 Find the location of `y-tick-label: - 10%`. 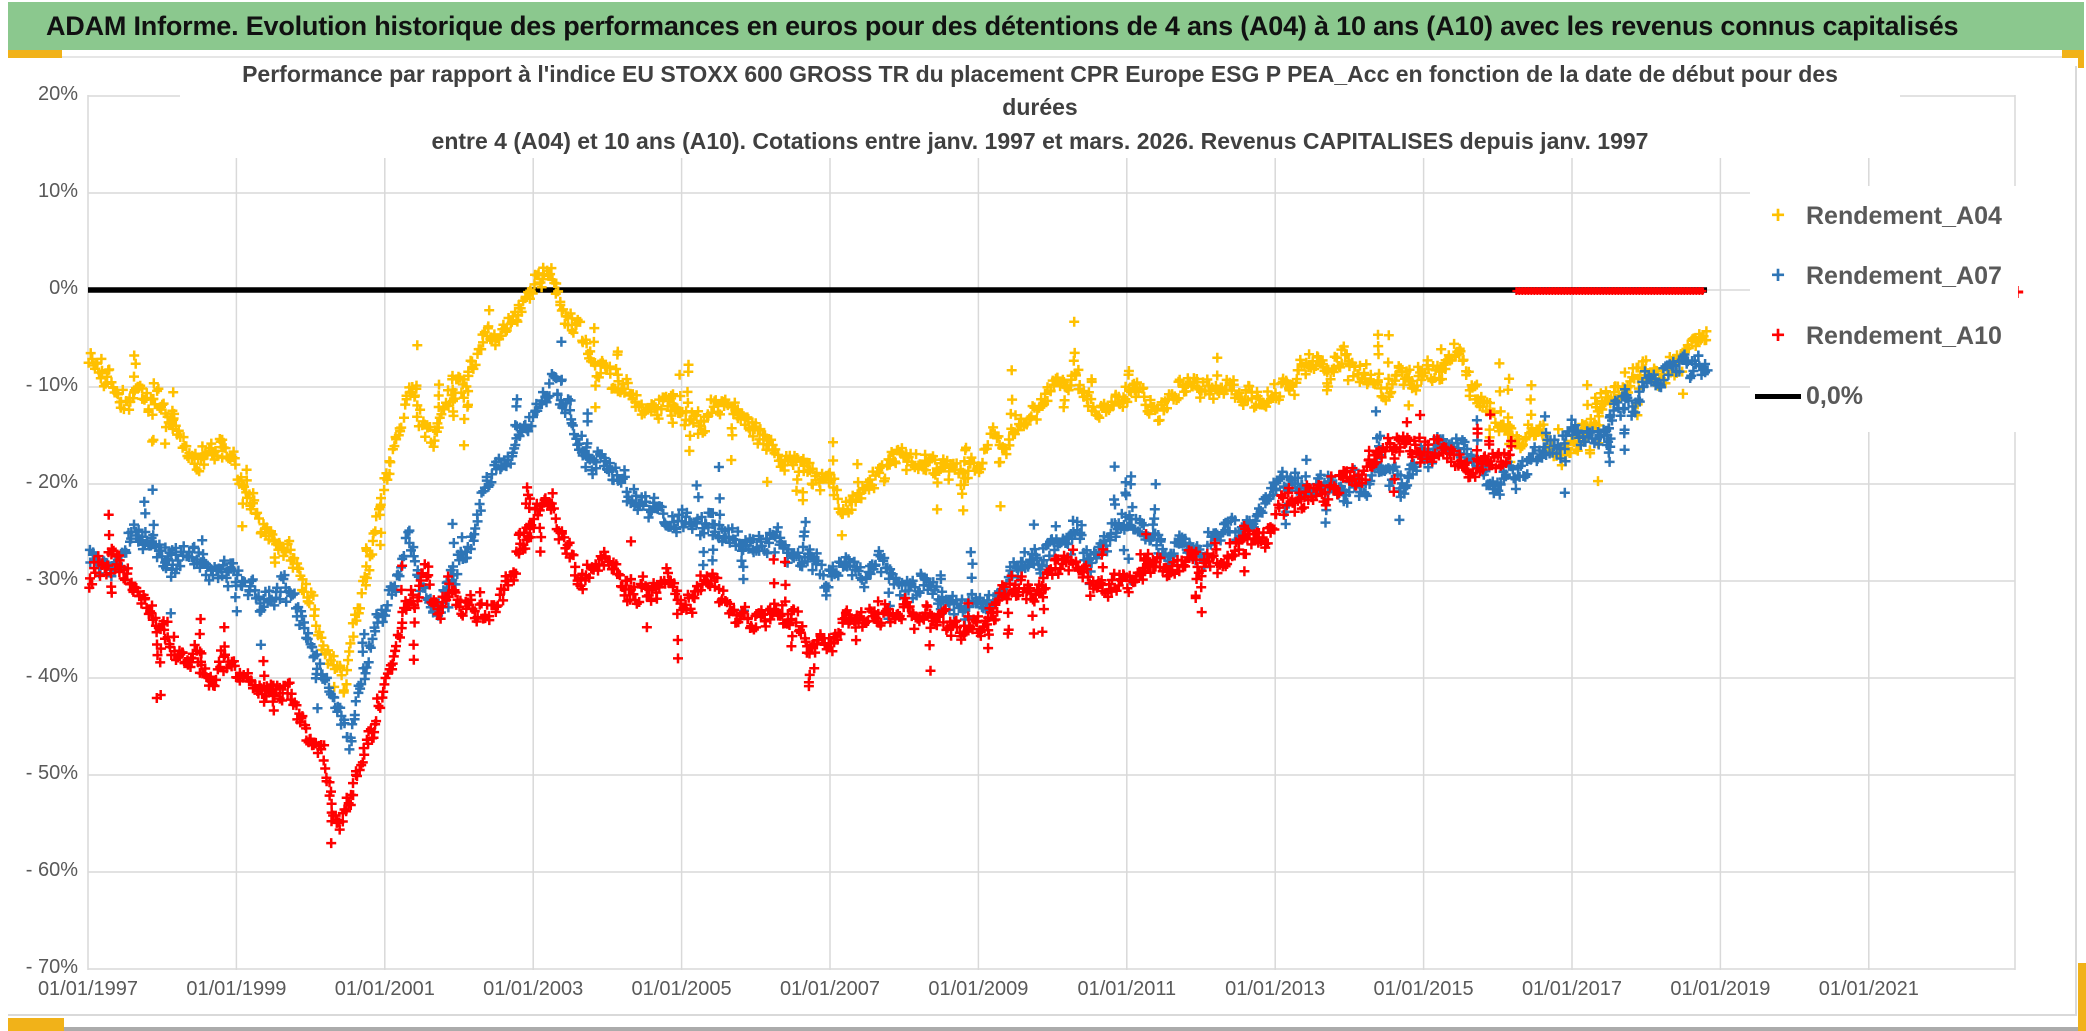

y-tick-label: - 10% is located at coordinates (51, 385).